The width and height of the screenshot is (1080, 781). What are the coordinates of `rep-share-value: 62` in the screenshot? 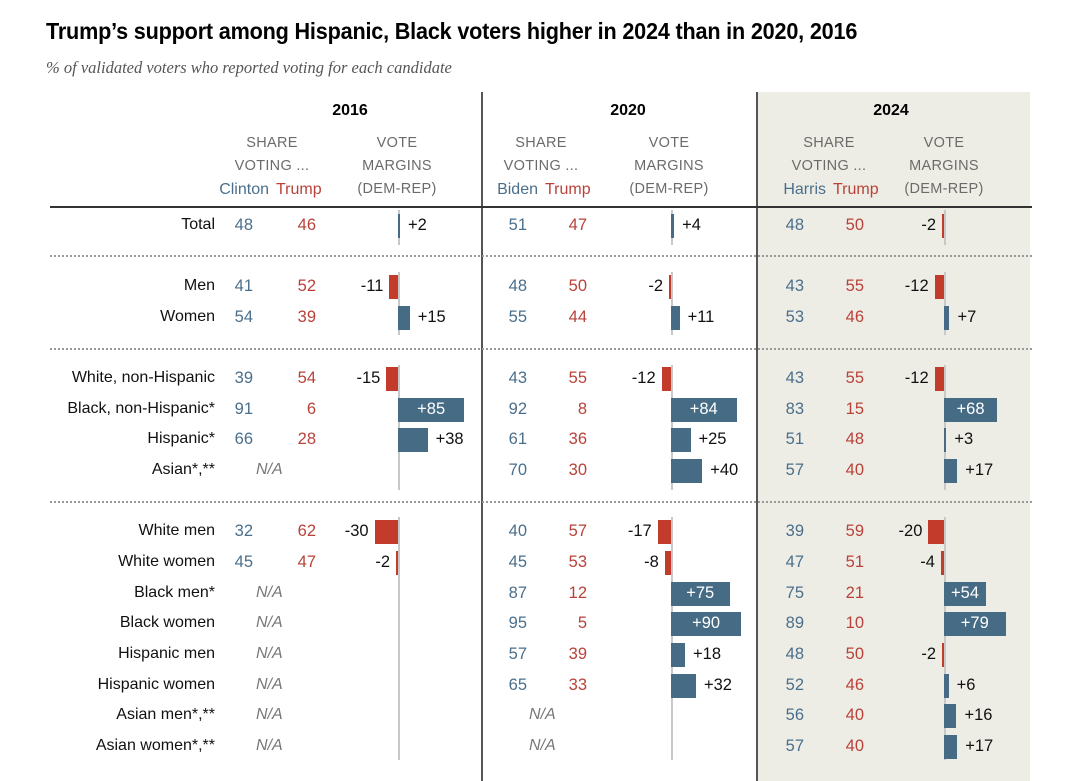 It's located at (306, 531).